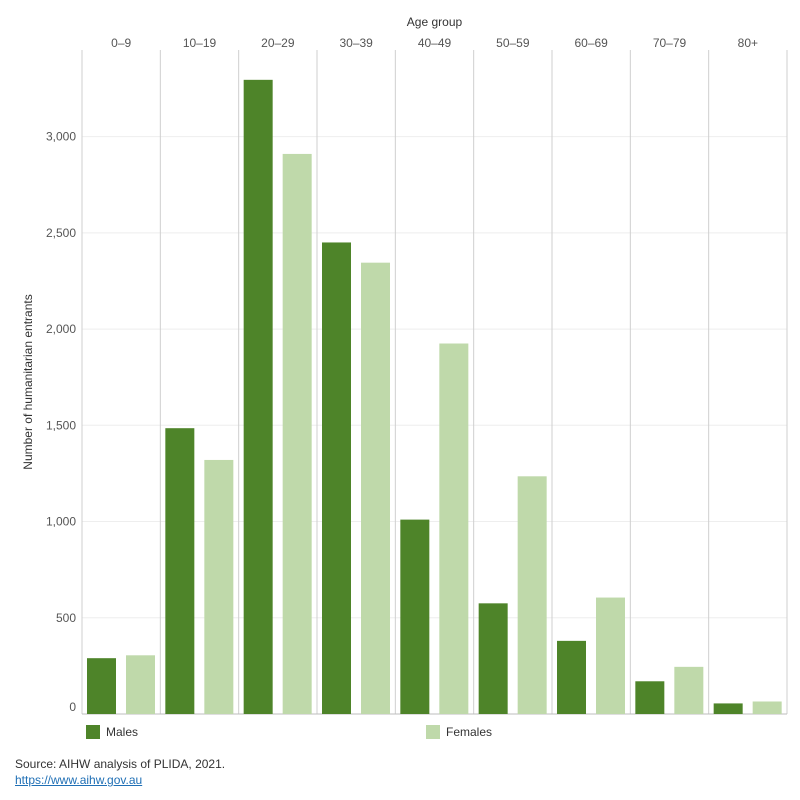  I want to click on legend-label-males: Males, so click(122, 732).